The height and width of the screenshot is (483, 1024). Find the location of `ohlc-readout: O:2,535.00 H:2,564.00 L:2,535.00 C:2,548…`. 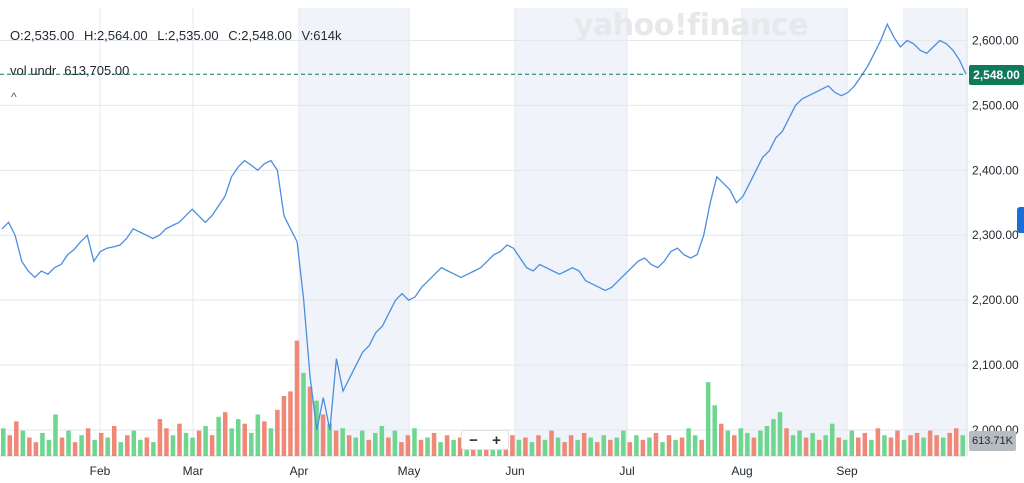

ohlc-readout: O:2,535.00 H:2,564.00 L:2,535.00 C:2,548… is located at coordinates (179, 35).